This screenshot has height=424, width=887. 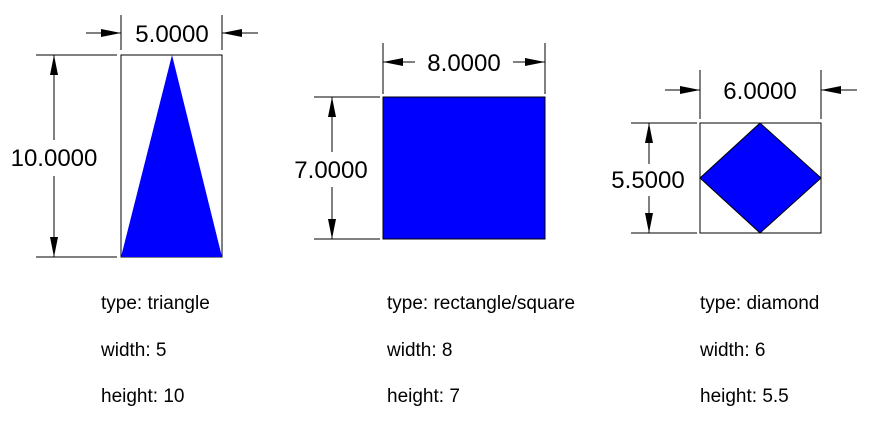 I want to click on rectangle-width-dimension: 8.0000, so click(x=464, y=68).